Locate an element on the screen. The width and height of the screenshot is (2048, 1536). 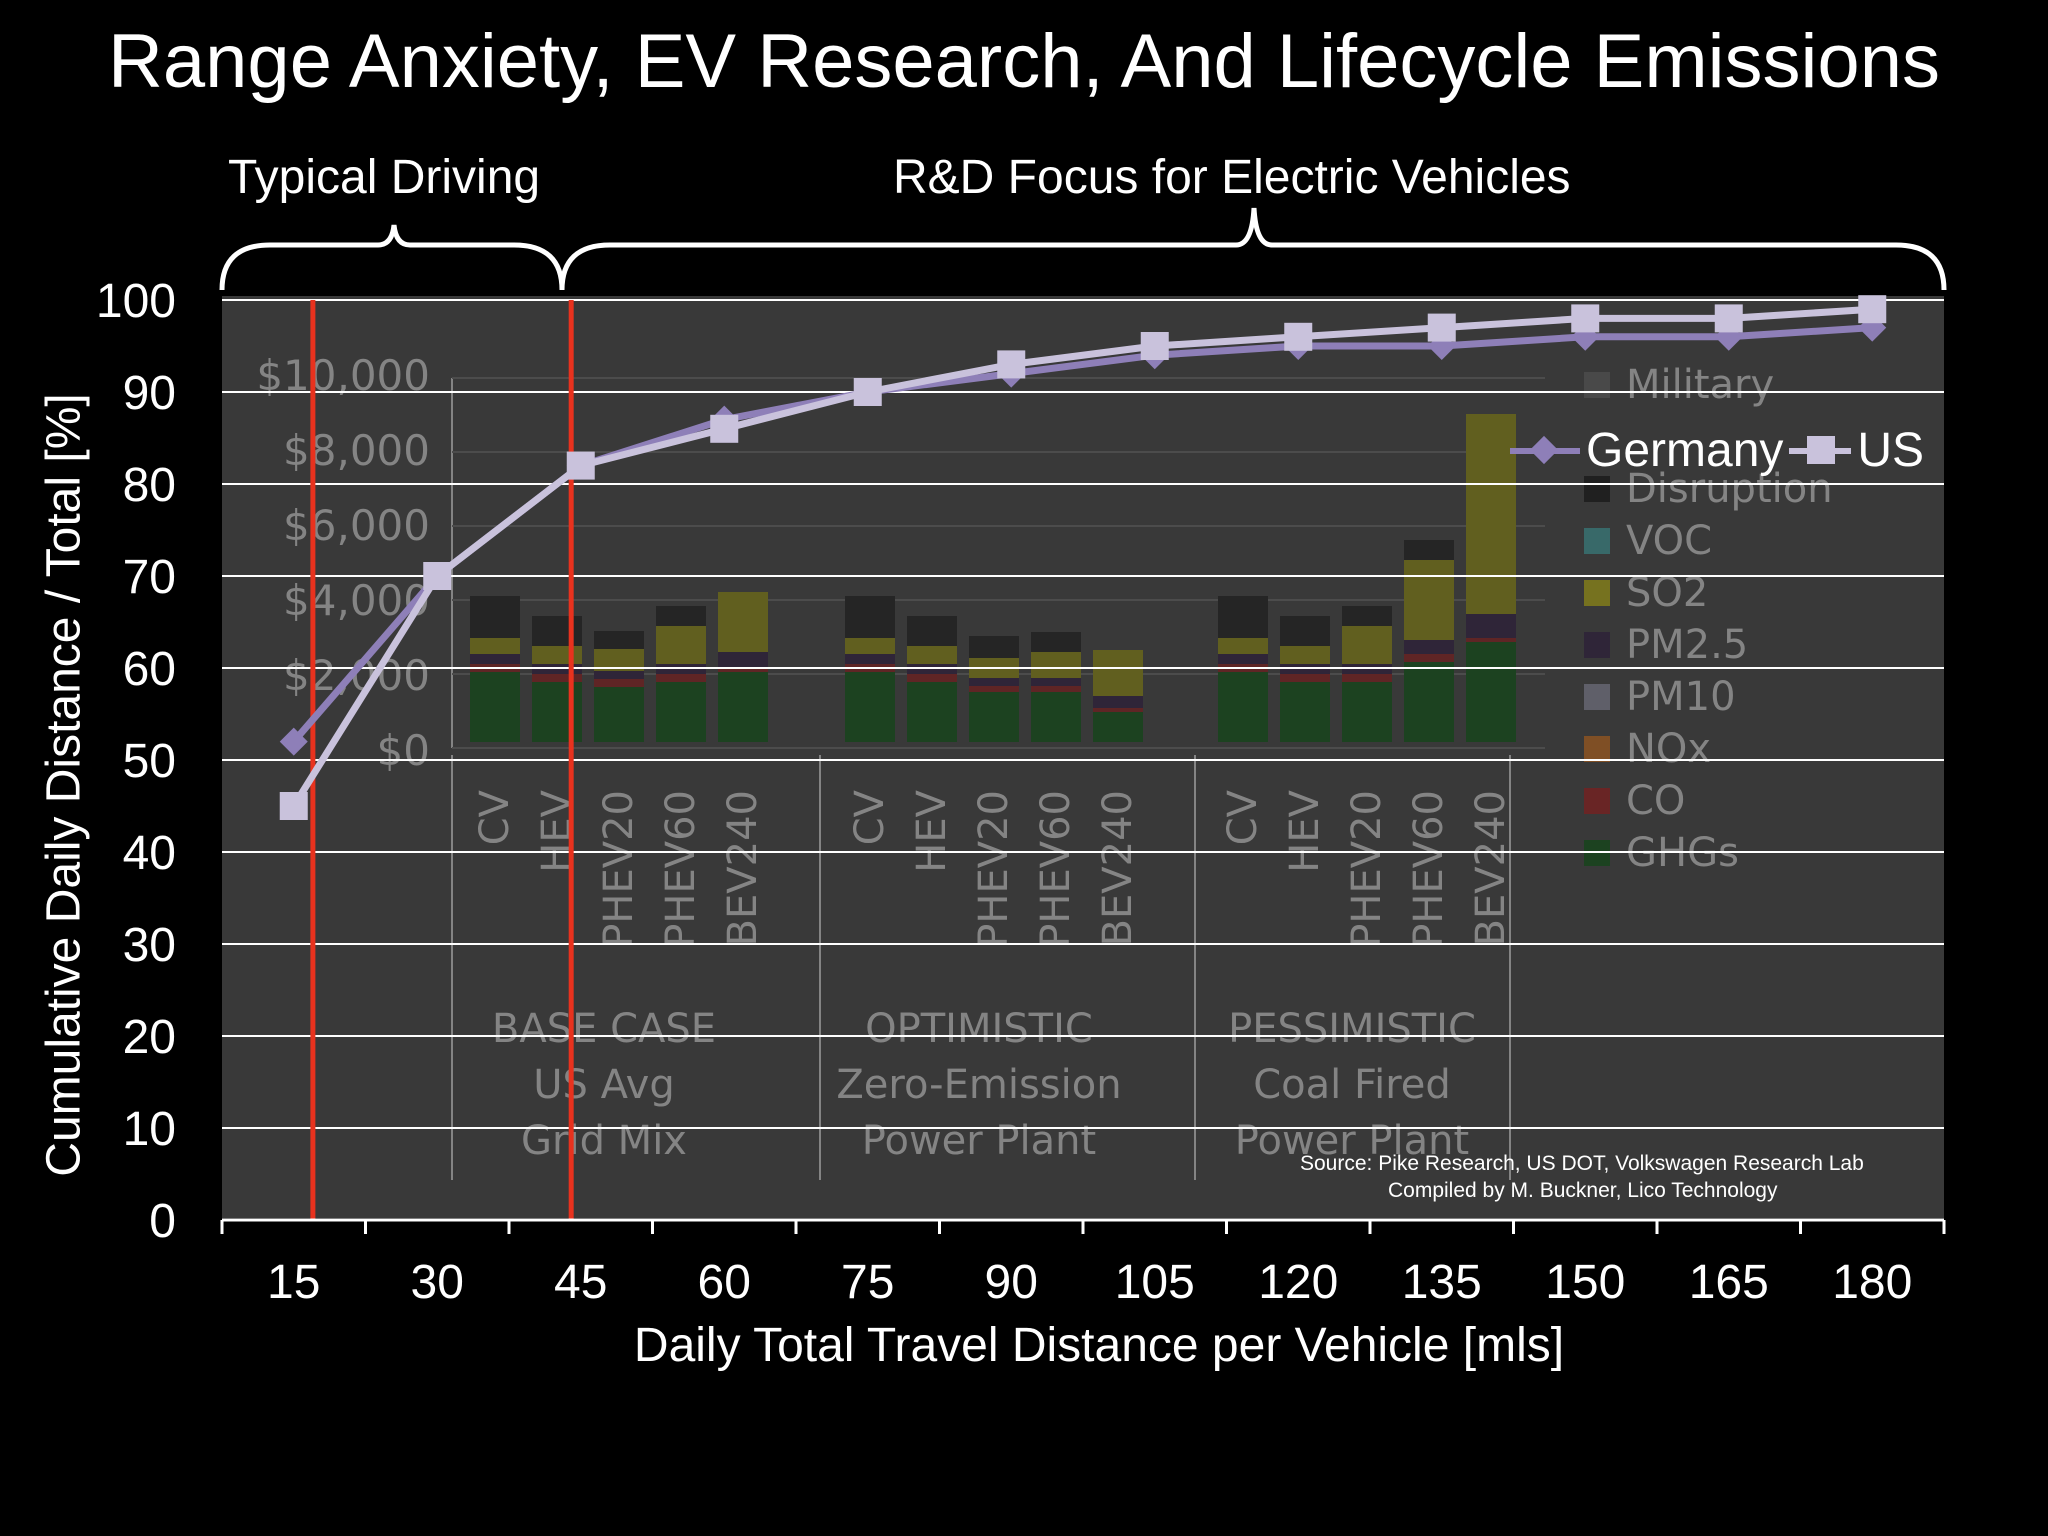
rd-focus-label: R&D Focus for Electric Vehicles is located at coordinates (1232, 177).